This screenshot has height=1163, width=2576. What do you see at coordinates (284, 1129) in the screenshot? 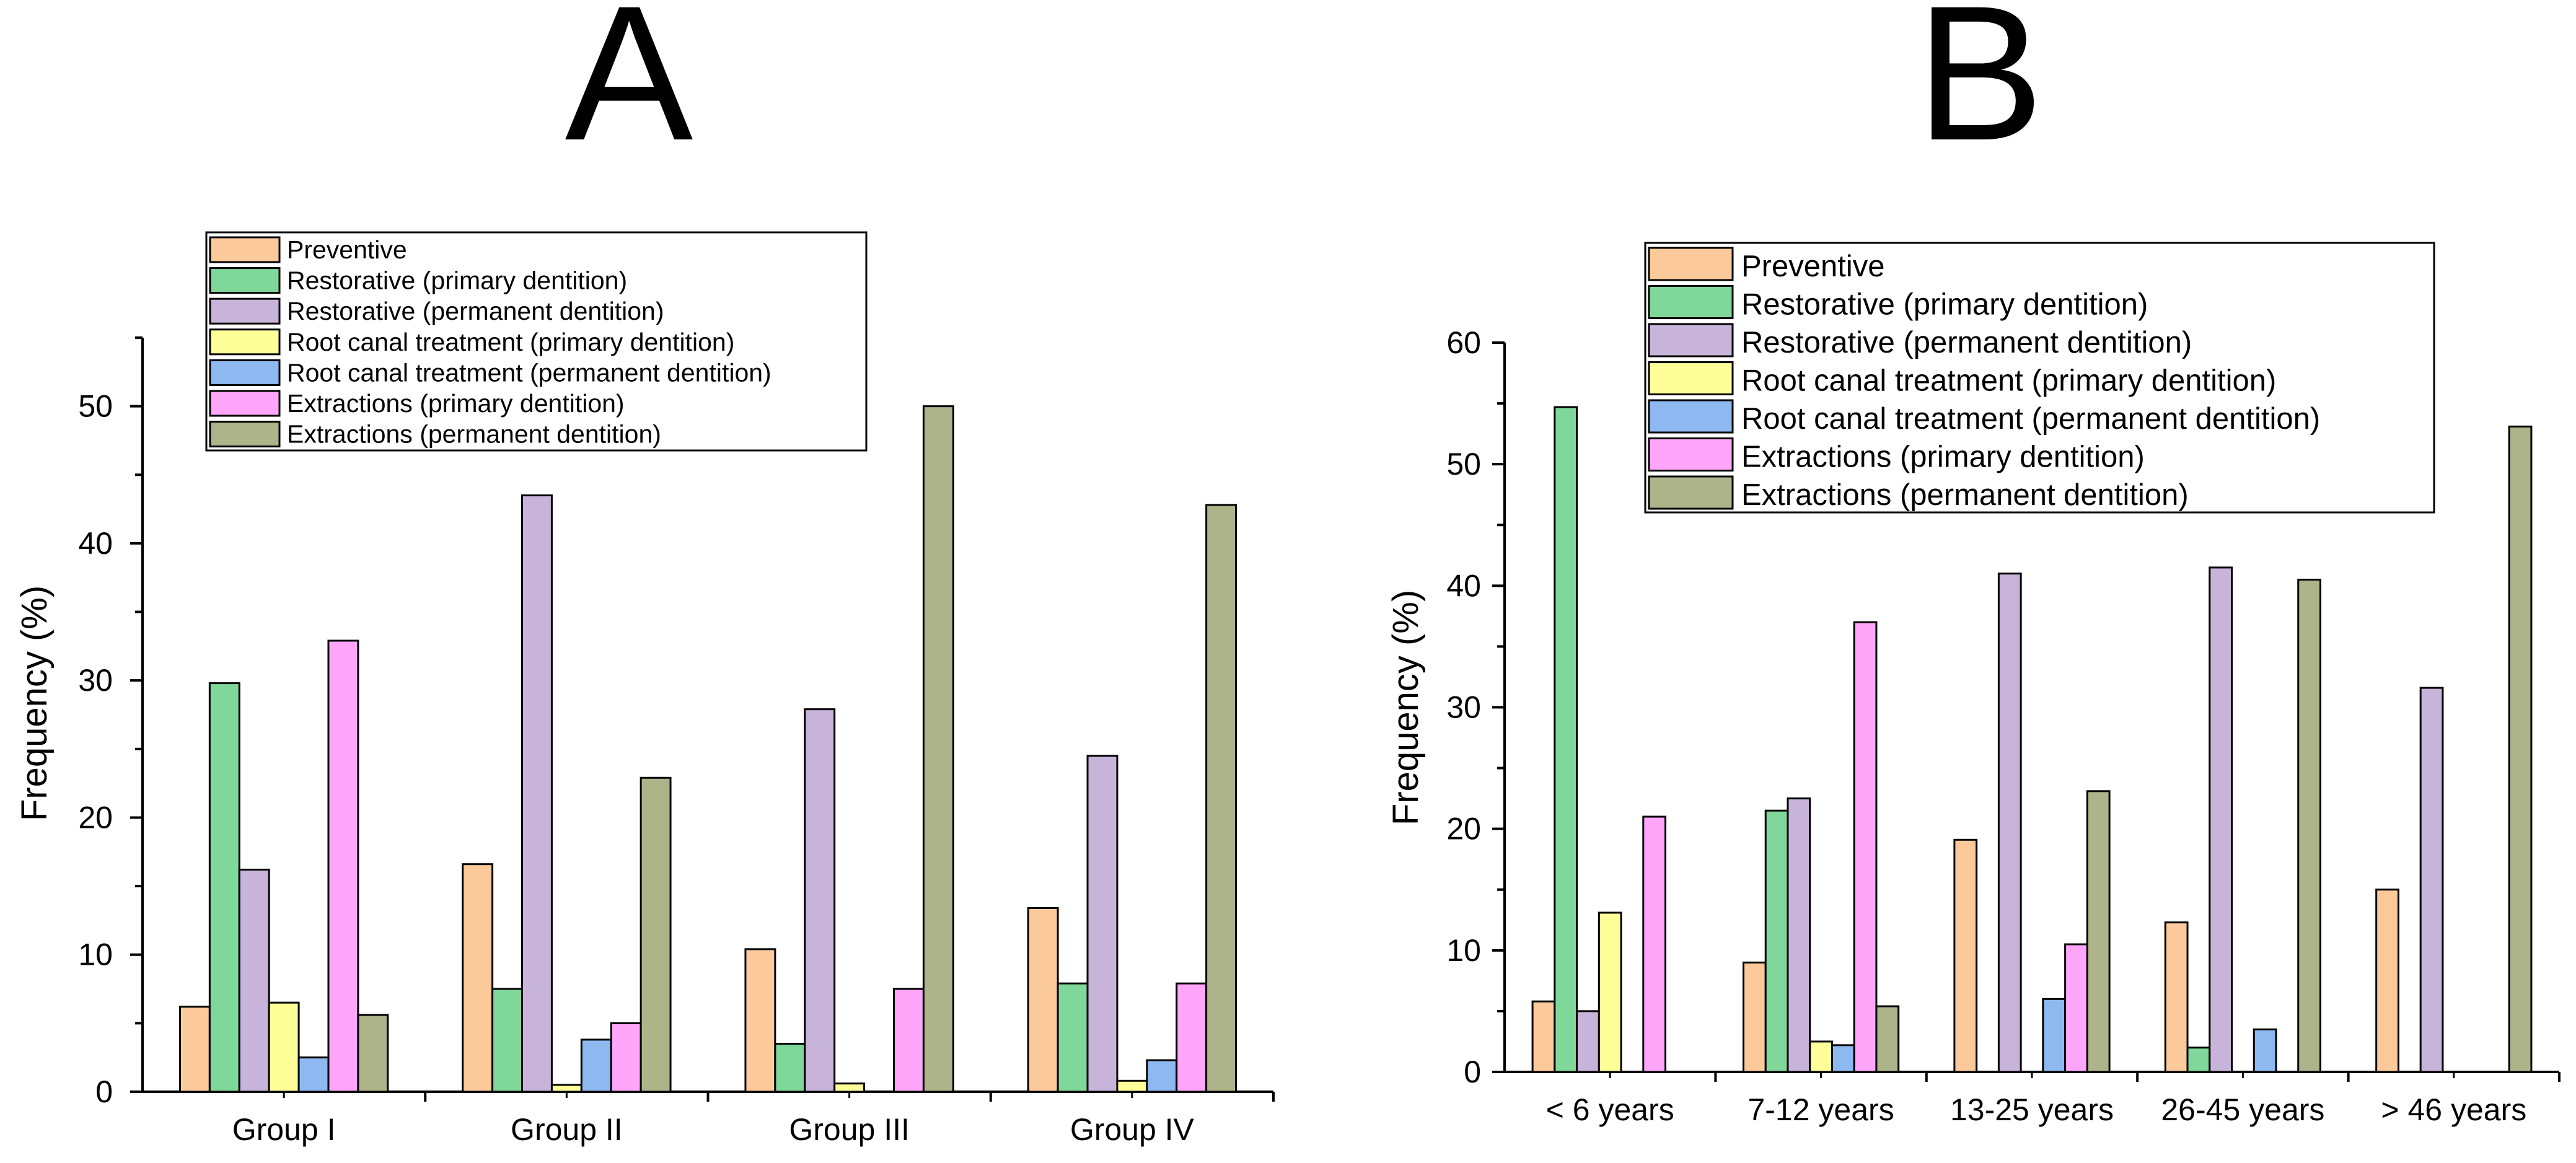
I see `x-tick-label: Group I` at bounding box center [284, 1129].